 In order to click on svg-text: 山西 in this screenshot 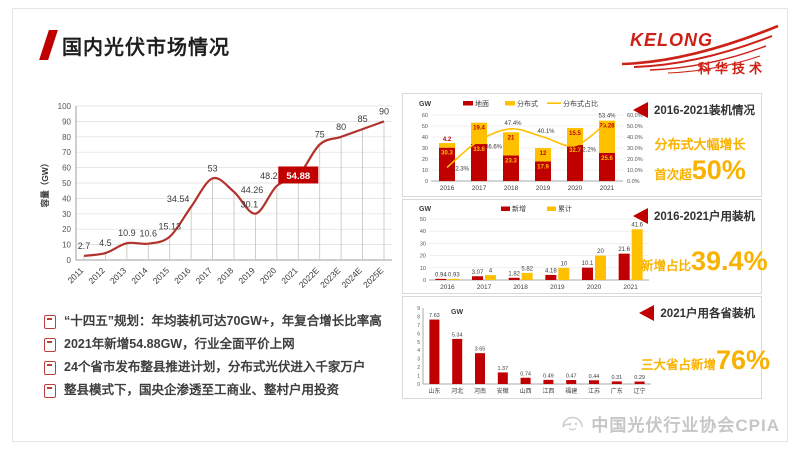, I will do `click(526, 391)`.